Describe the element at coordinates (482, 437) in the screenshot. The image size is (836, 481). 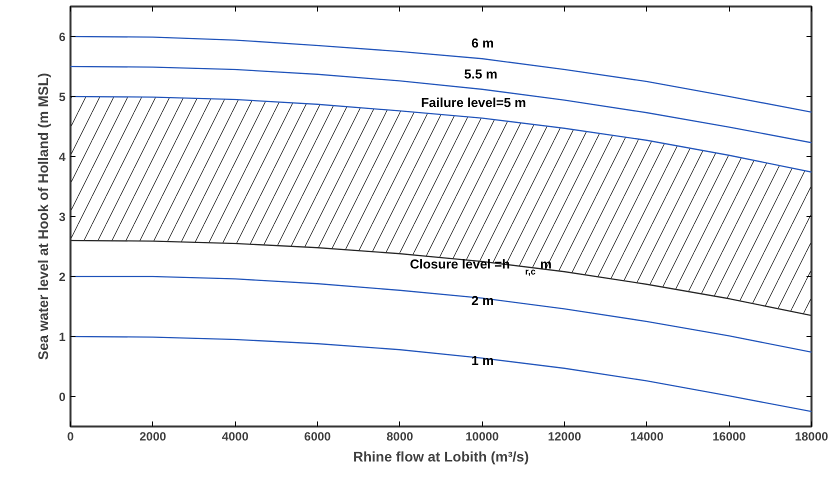
I see `x-tick-label: 10000` at that location.